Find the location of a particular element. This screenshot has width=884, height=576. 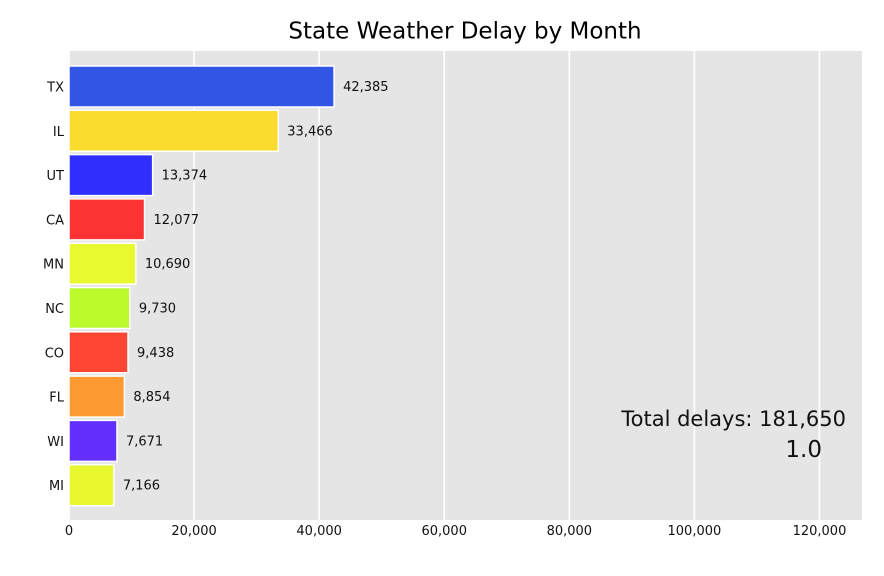

period-annotation: 1.0 is located at coordinates (803, 450).